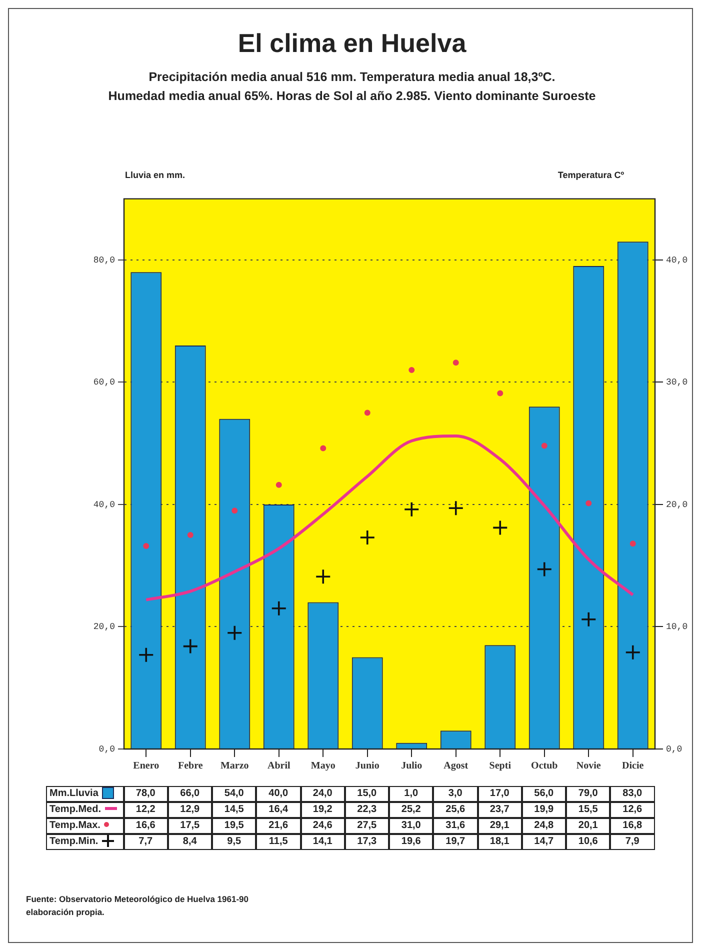 Image resolution: width=704 pixels, height=952 pixels. Describe the element at coordinates (104, 383) in the screenshot. I see `y-tick-label: 60,0` at that location.